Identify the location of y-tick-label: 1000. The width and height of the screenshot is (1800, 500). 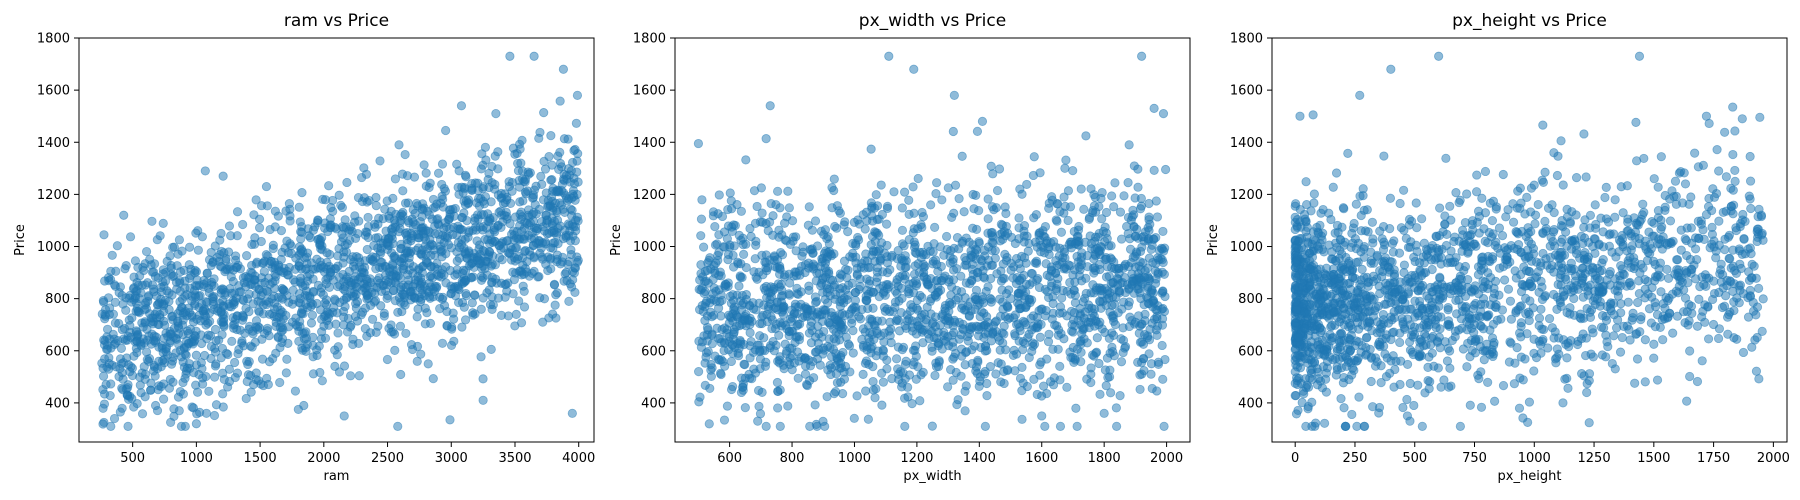
(53, 247).